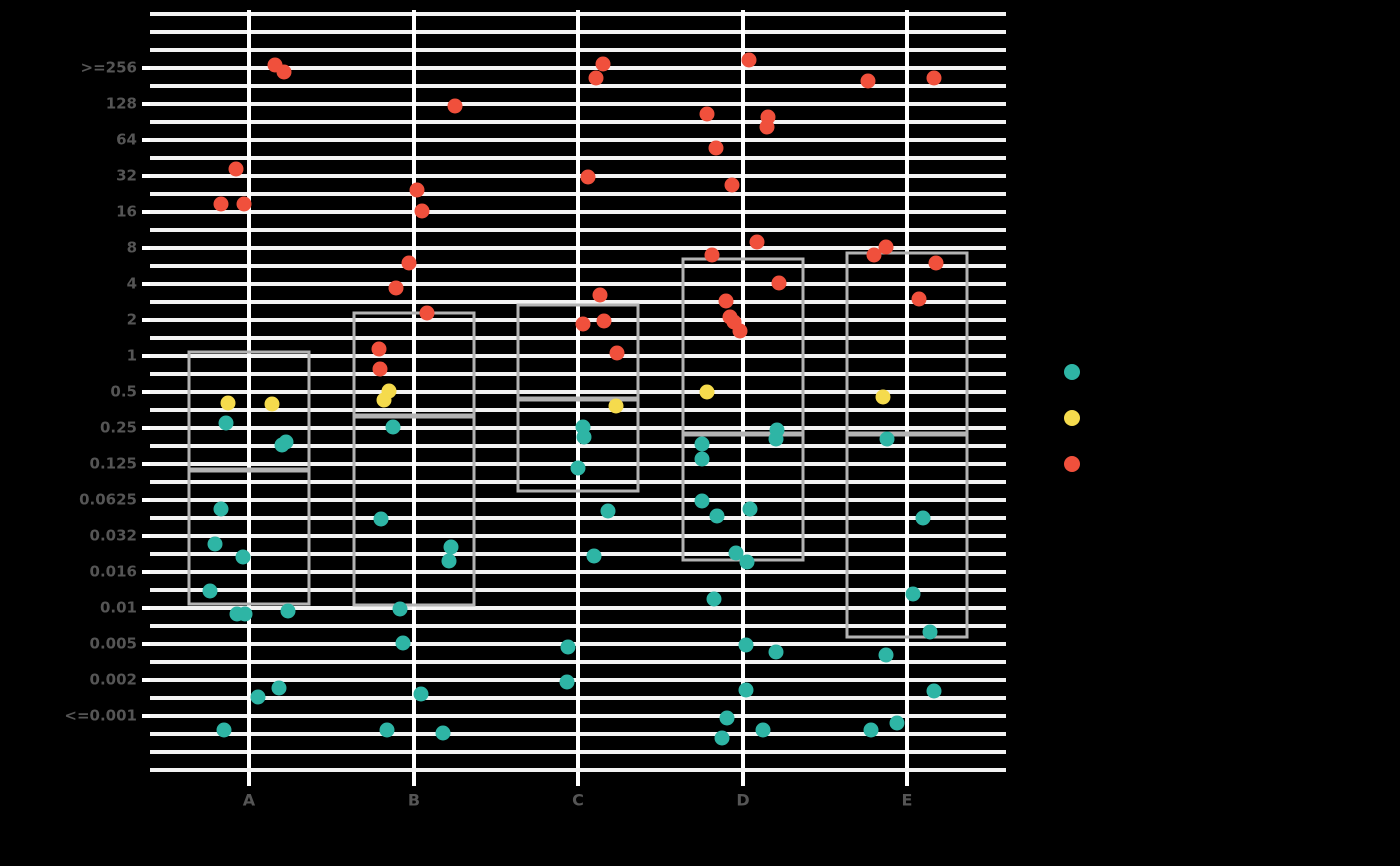  Describe the element at coordinates (1072, 372) in the screenshot. I see `legend-marker-low` at that location.